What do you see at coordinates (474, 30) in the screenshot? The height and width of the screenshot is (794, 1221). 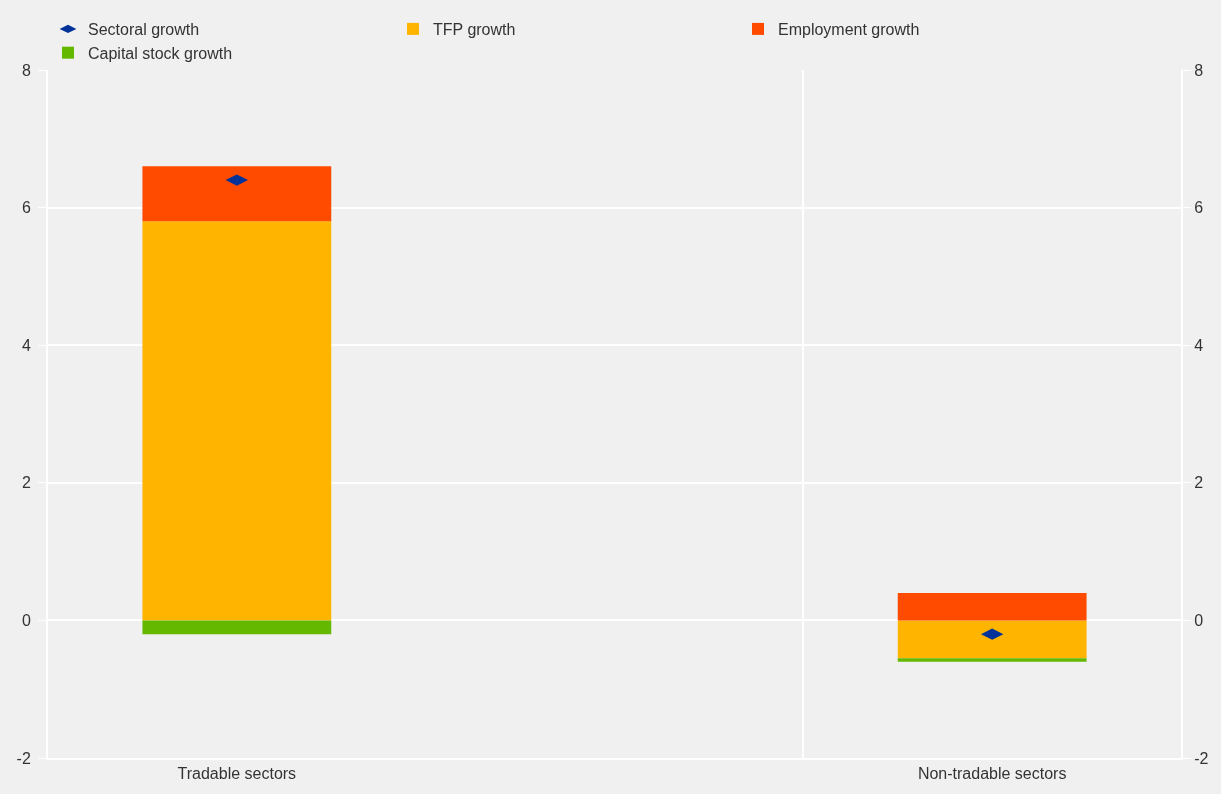 I see `legend-label: TFP growth` at bounding box center [474, 30].